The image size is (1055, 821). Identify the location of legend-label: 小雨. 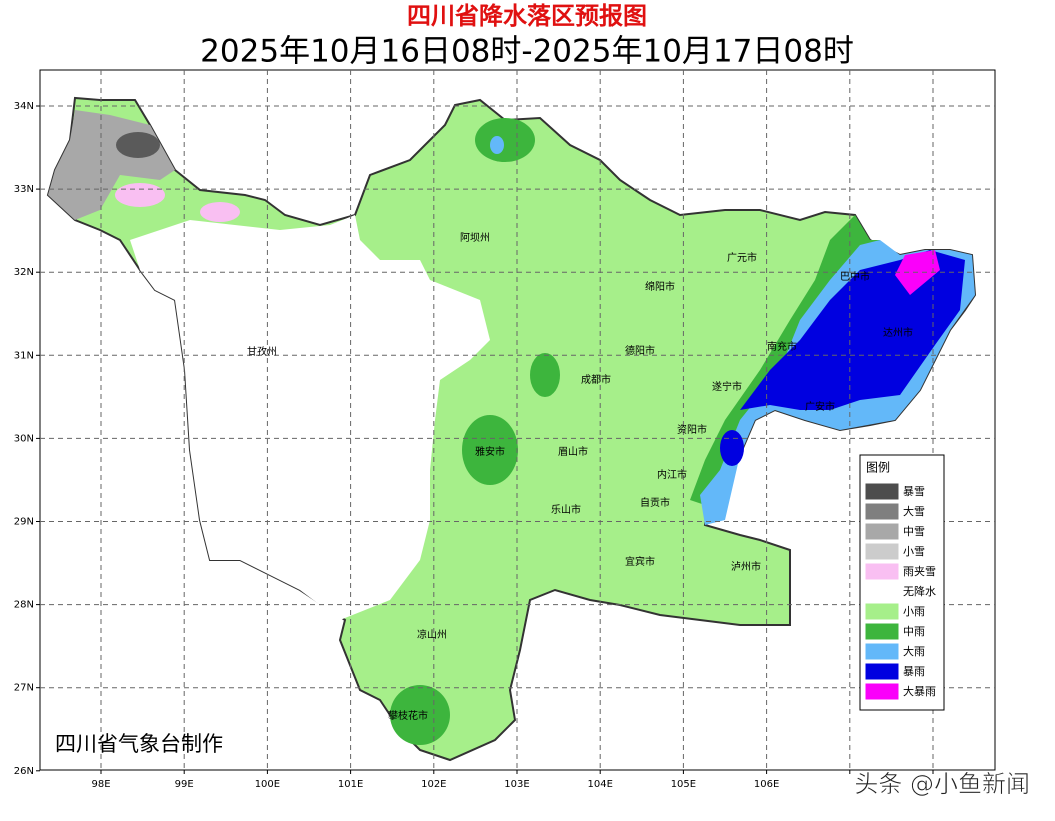
(914, 611).